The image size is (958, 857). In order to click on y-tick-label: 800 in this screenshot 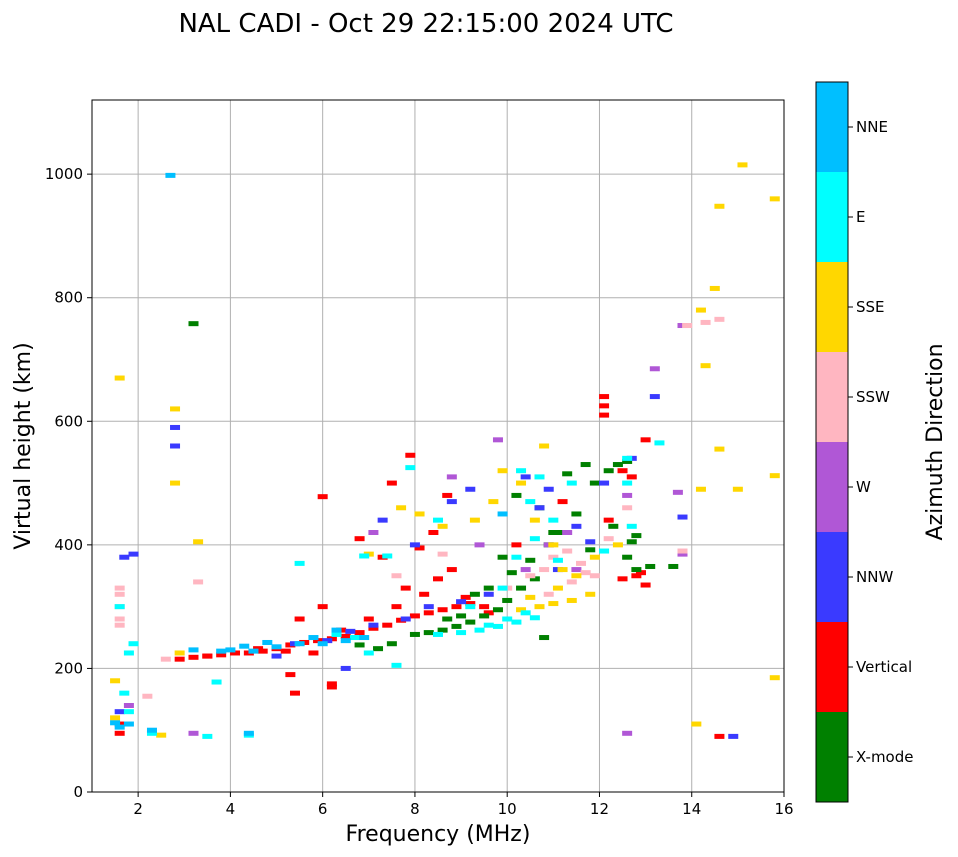, I will do `click(68, 298)`.